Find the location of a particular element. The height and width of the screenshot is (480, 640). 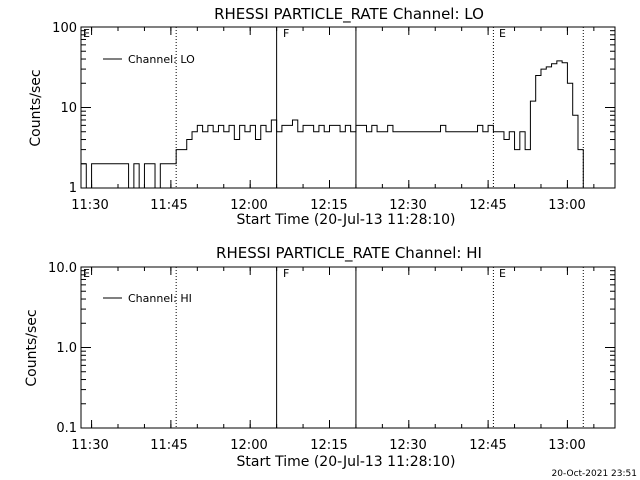

lo-x-tick-label: 12:45 is located at coordinates (487, 205).